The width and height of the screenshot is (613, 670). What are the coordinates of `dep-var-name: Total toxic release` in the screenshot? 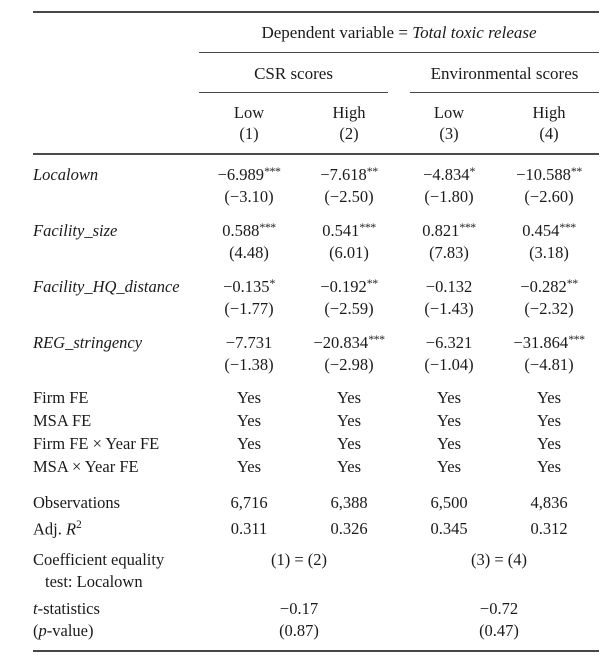 It's located at (474, 32).